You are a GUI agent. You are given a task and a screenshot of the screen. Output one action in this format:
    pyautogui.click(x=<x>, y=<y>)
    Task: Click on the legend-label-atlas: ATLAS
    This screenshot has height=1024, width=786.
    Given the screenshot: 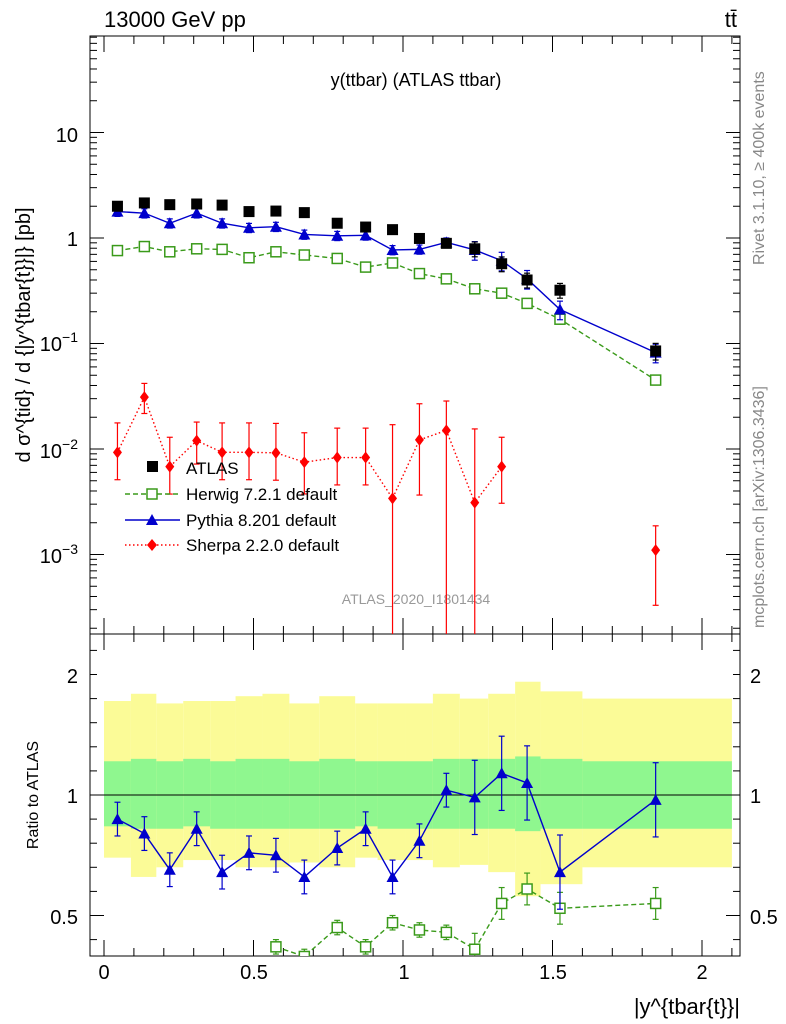 What is the action you would take?
    pyautogui.click(x=212, y=468)
    